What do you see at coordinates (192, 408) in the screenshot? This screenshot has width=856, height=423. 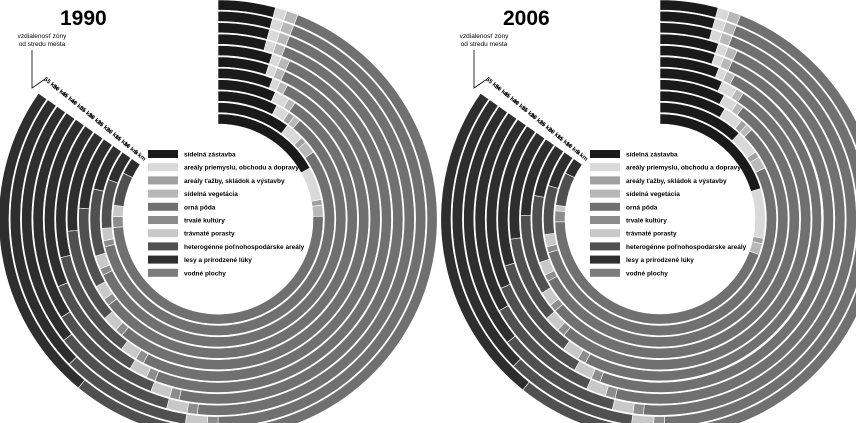 I see `ring-segment-1990-zone9-cat6` at bounding box center [192, 408].